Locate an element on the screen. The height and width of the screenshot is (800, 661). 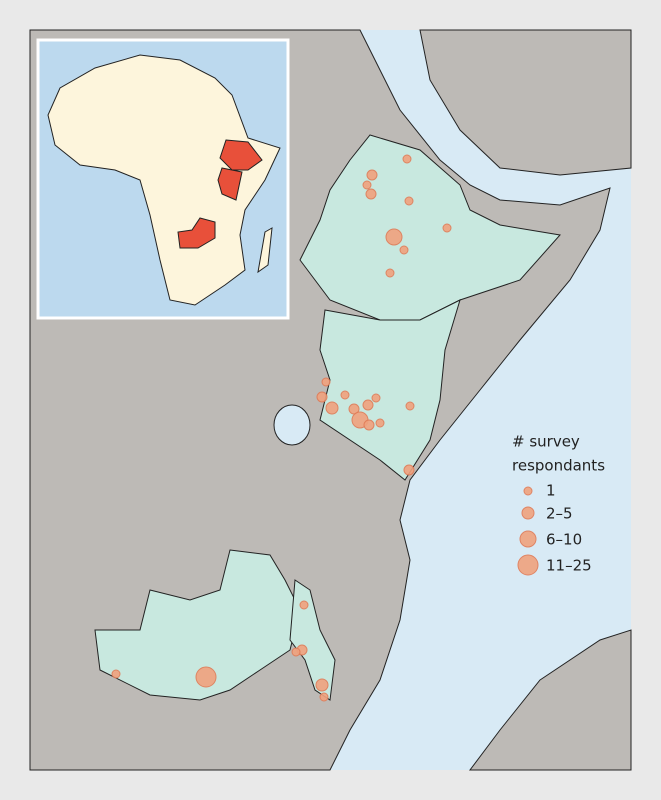
legend-label: 1 is located at coordinates (551, 491).